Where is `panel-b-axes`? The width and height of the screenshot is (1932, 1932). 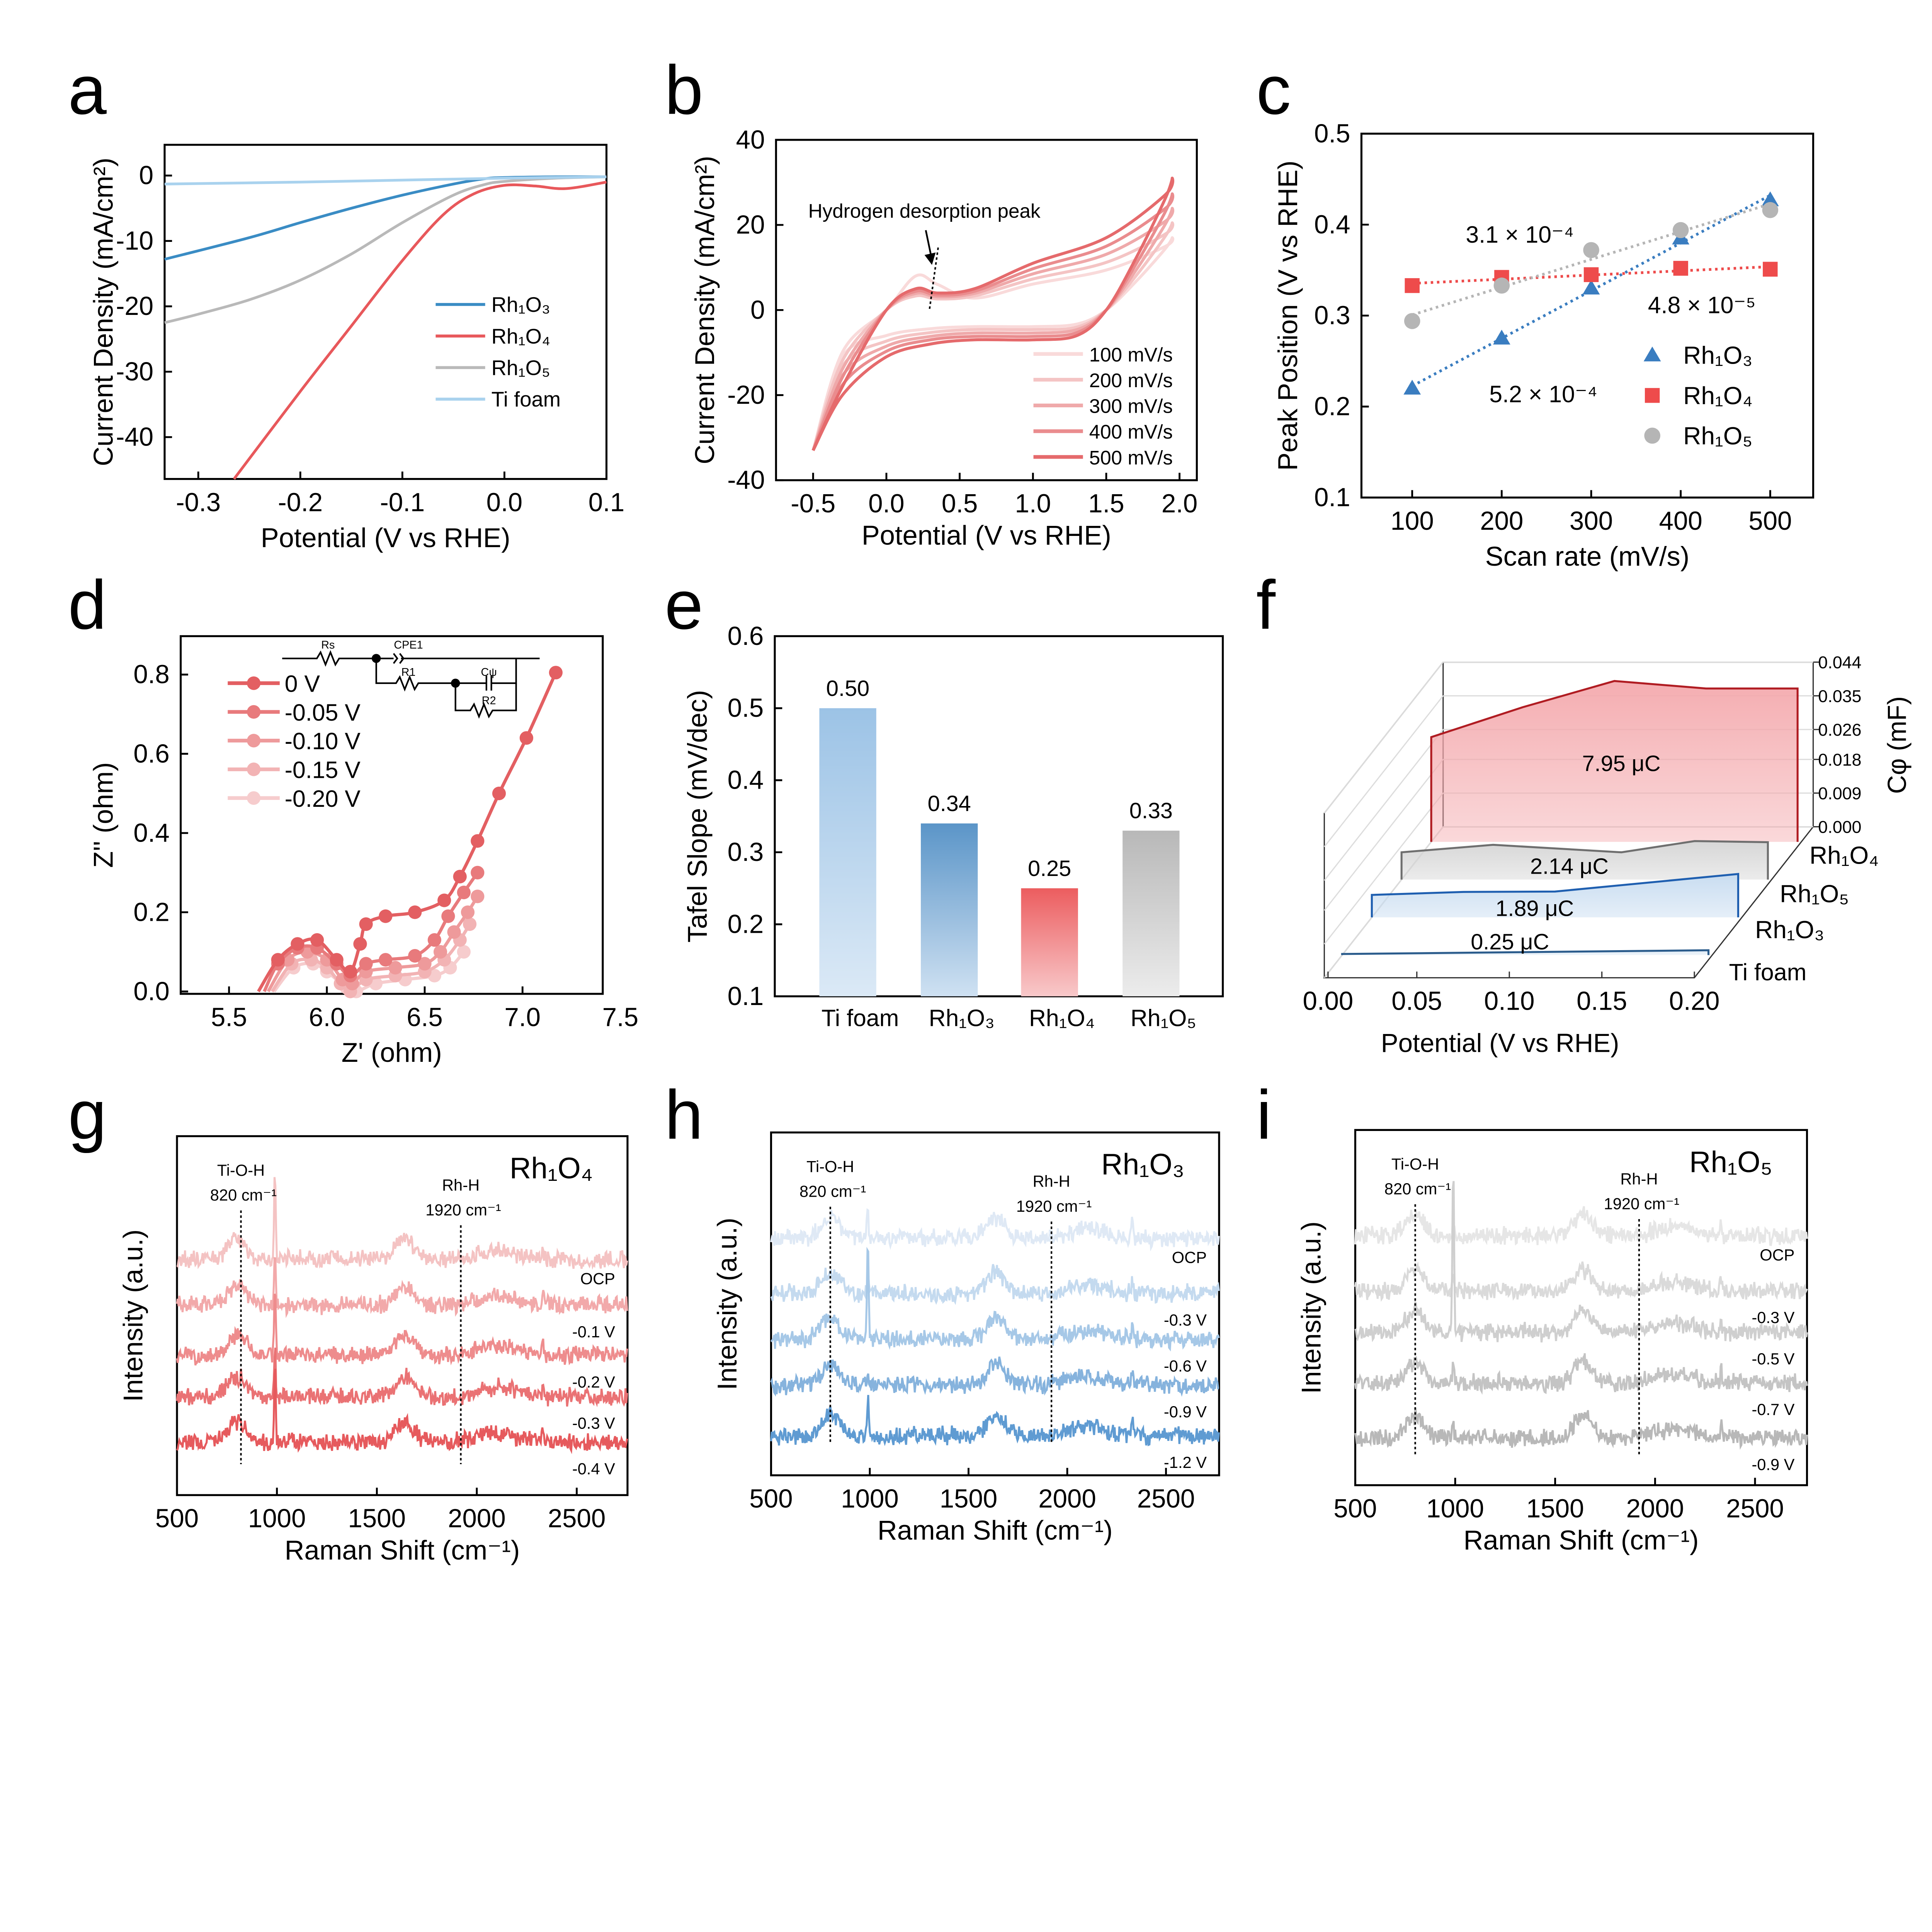 panel-b-axes is located at coordinates (986, 310).